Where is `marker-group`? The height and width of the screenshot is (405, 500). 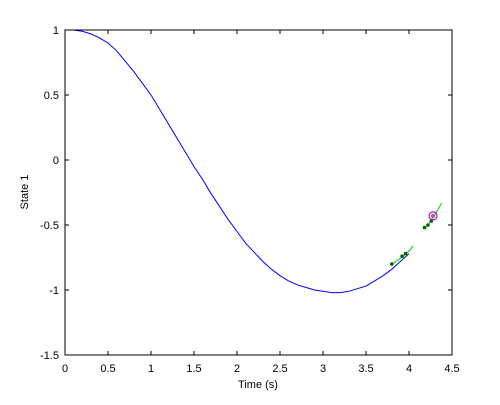
marker-group is located at coordinates (414, 238).